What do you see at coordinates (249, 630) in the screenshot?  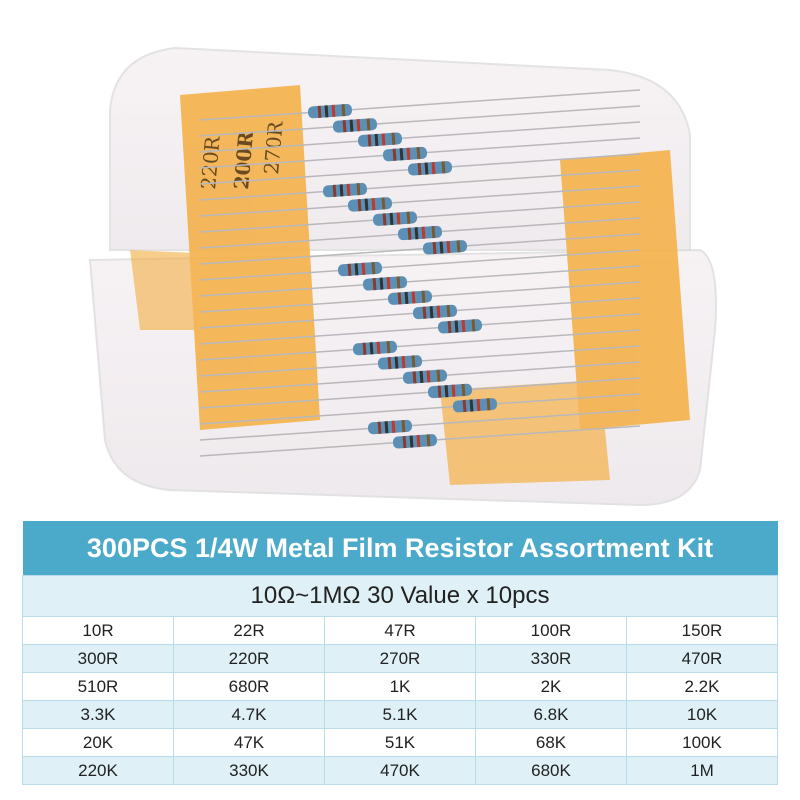 I see `resistor-value-cell: 22R` at bounding box center [249, 630].